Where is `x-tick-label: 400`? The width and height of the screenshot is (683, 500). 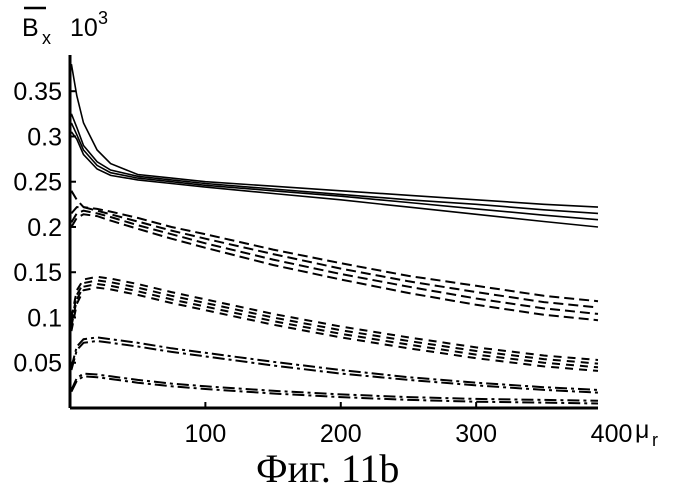
x-tick-label: 400 is located at coordinates (612, 434).